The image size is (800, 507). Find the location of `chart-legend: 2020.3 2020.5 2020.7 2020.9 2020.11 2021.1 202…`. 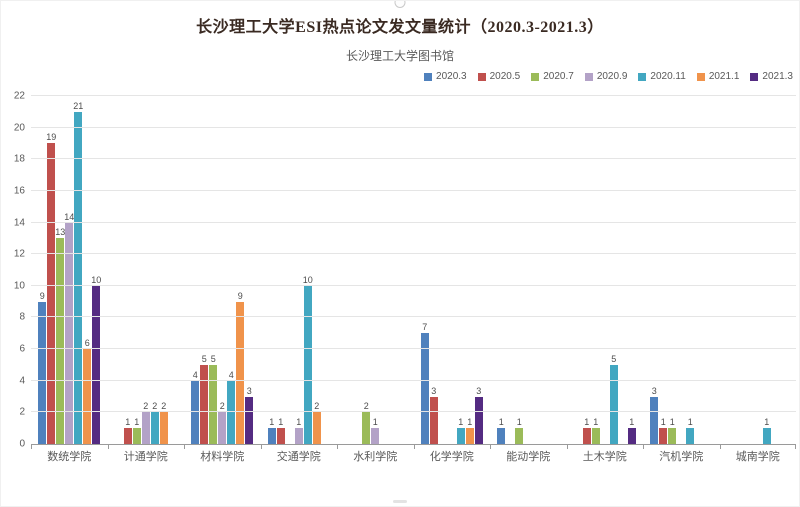

chart-legend: 2020.3 2020.5 2020.7 2020.9 2020.11 2021.1 202… is located at coordinates (608, 76).